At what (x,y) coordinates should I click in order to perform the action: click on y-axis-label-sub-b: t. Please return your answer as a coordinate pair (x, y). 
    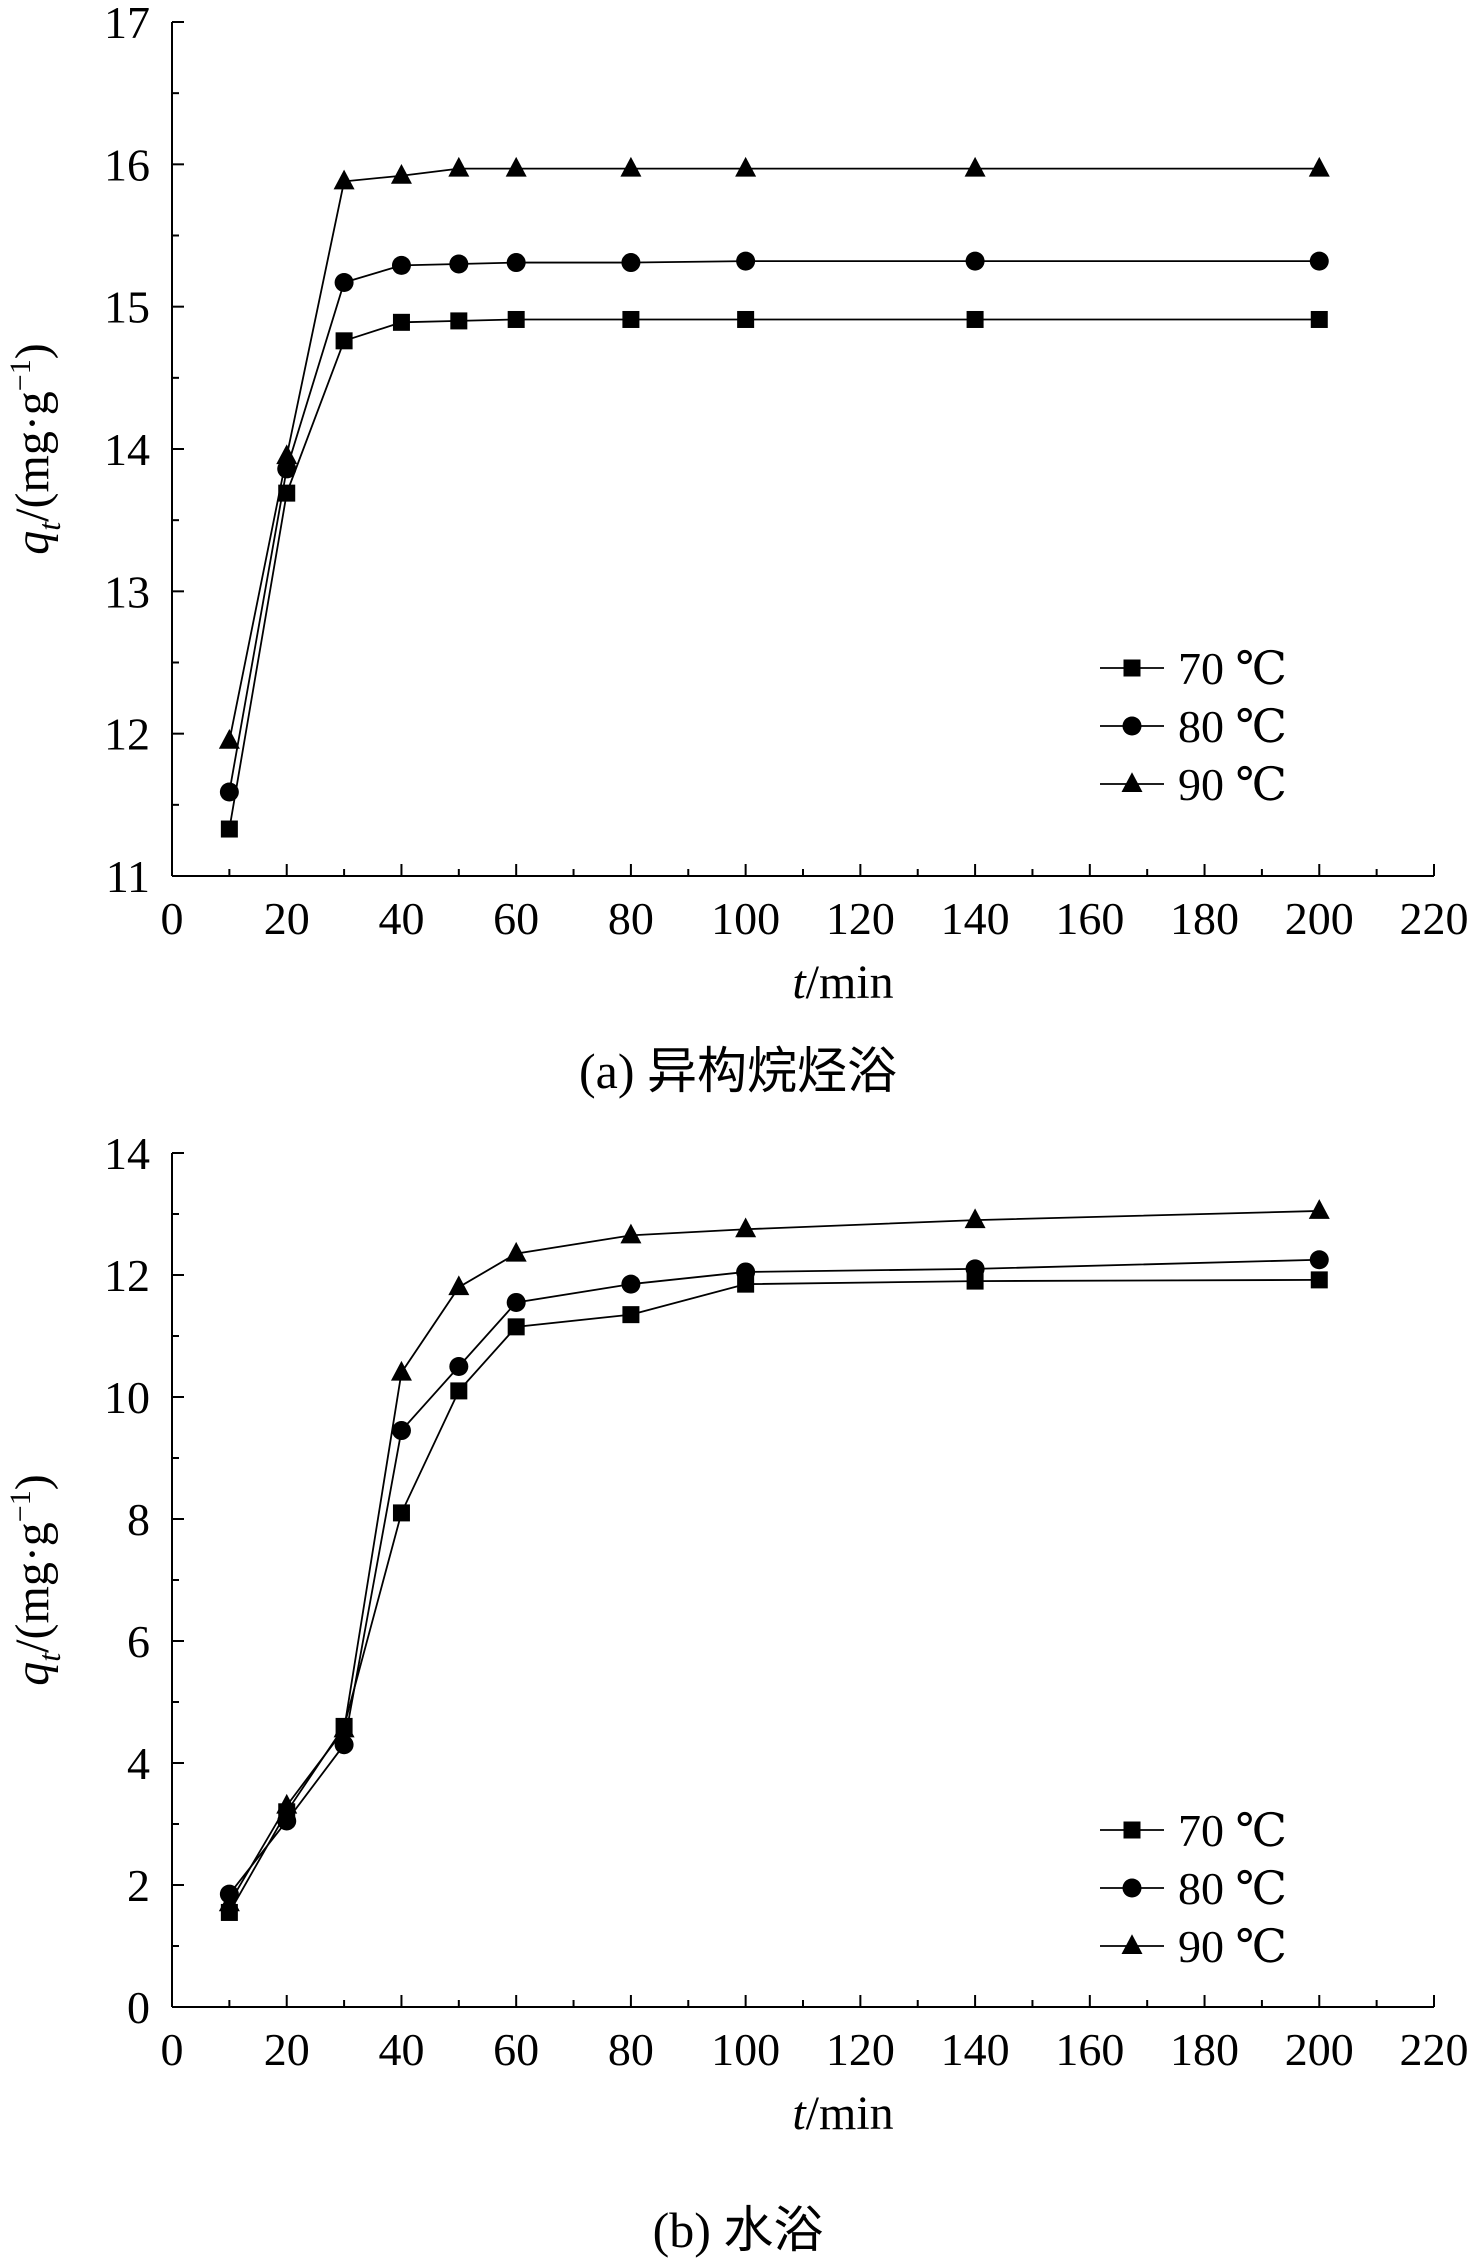
    Looking at the image, I should click on (49, 1657).